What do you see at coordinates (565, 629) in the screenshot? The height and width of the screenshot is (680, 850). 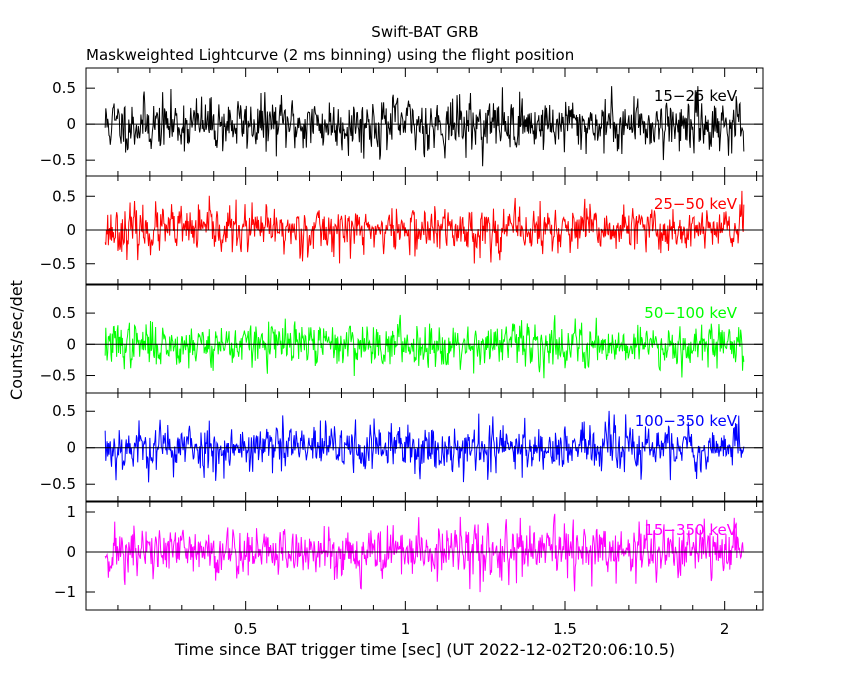 I see `x-tick-label: 1.5` at bounding box center [565, 629].